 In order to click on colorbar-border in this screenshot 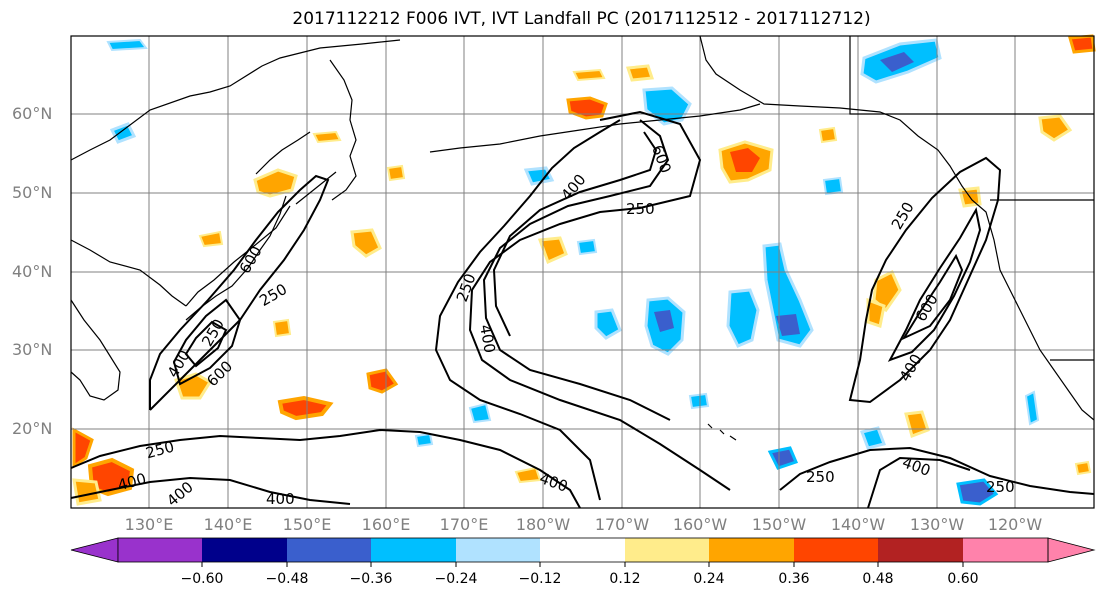, I will do `click(583, 550)`.